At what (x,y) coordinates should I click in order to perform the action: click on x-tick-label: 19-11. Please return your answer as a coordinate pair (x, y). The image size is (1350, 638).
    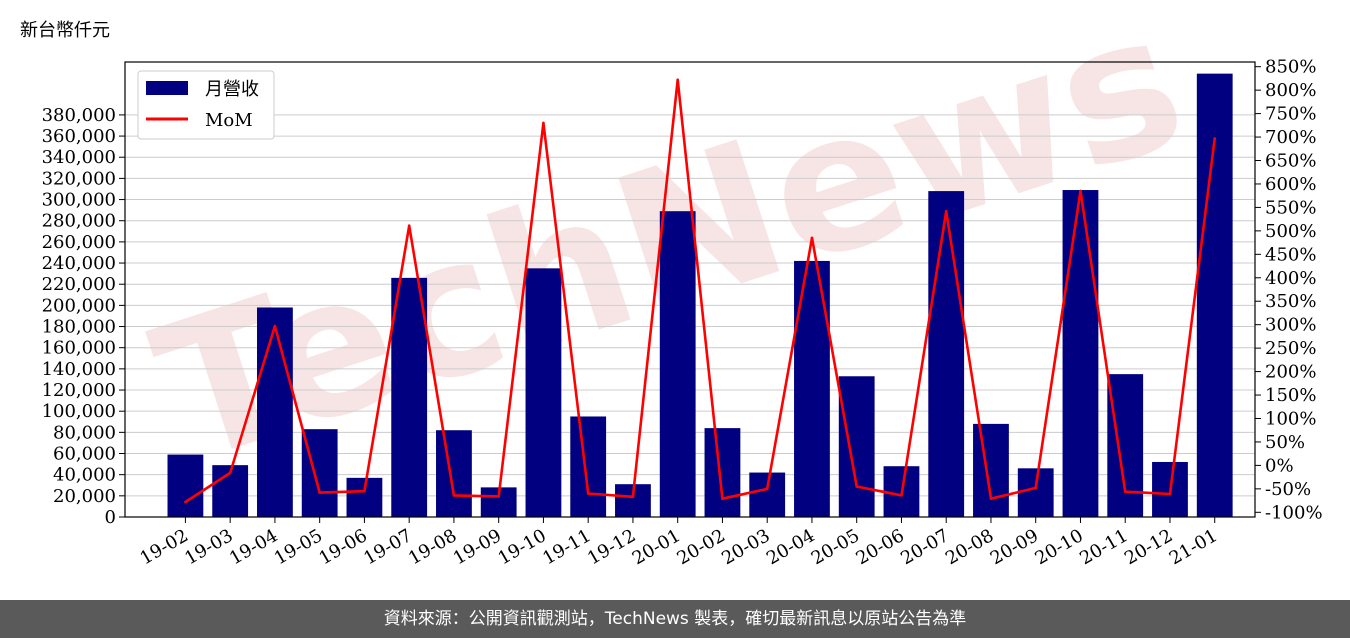
    Looking at the image, I should click on (566, 547).